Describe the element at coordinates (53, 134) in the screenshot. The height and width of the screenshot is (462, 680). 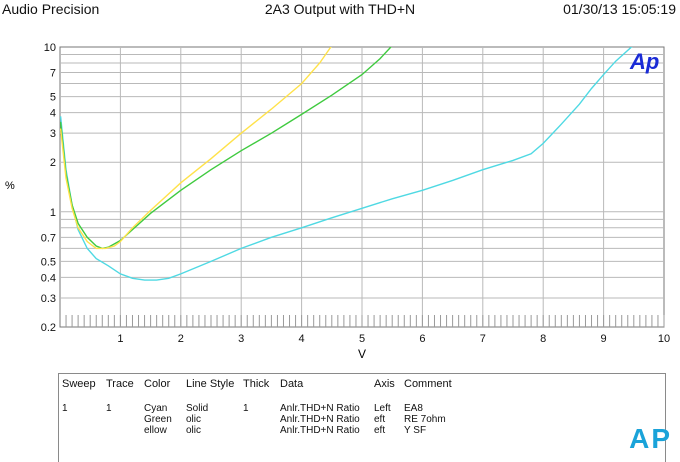
I see `y-tick-label: 3` at that location.